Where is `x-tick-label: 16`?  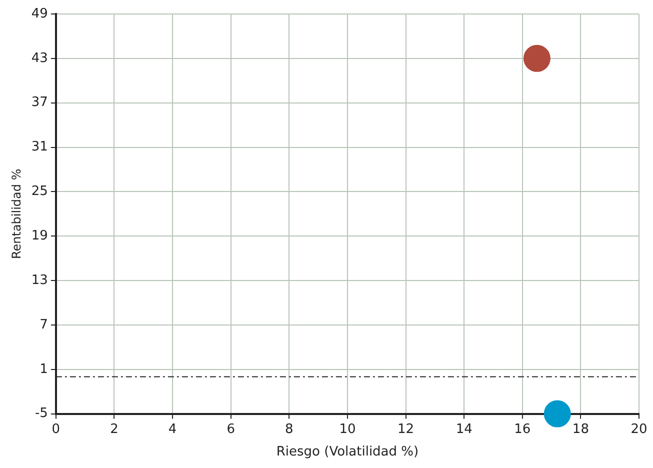
x-tick-label: 16 is located at coordinates (522, 429).